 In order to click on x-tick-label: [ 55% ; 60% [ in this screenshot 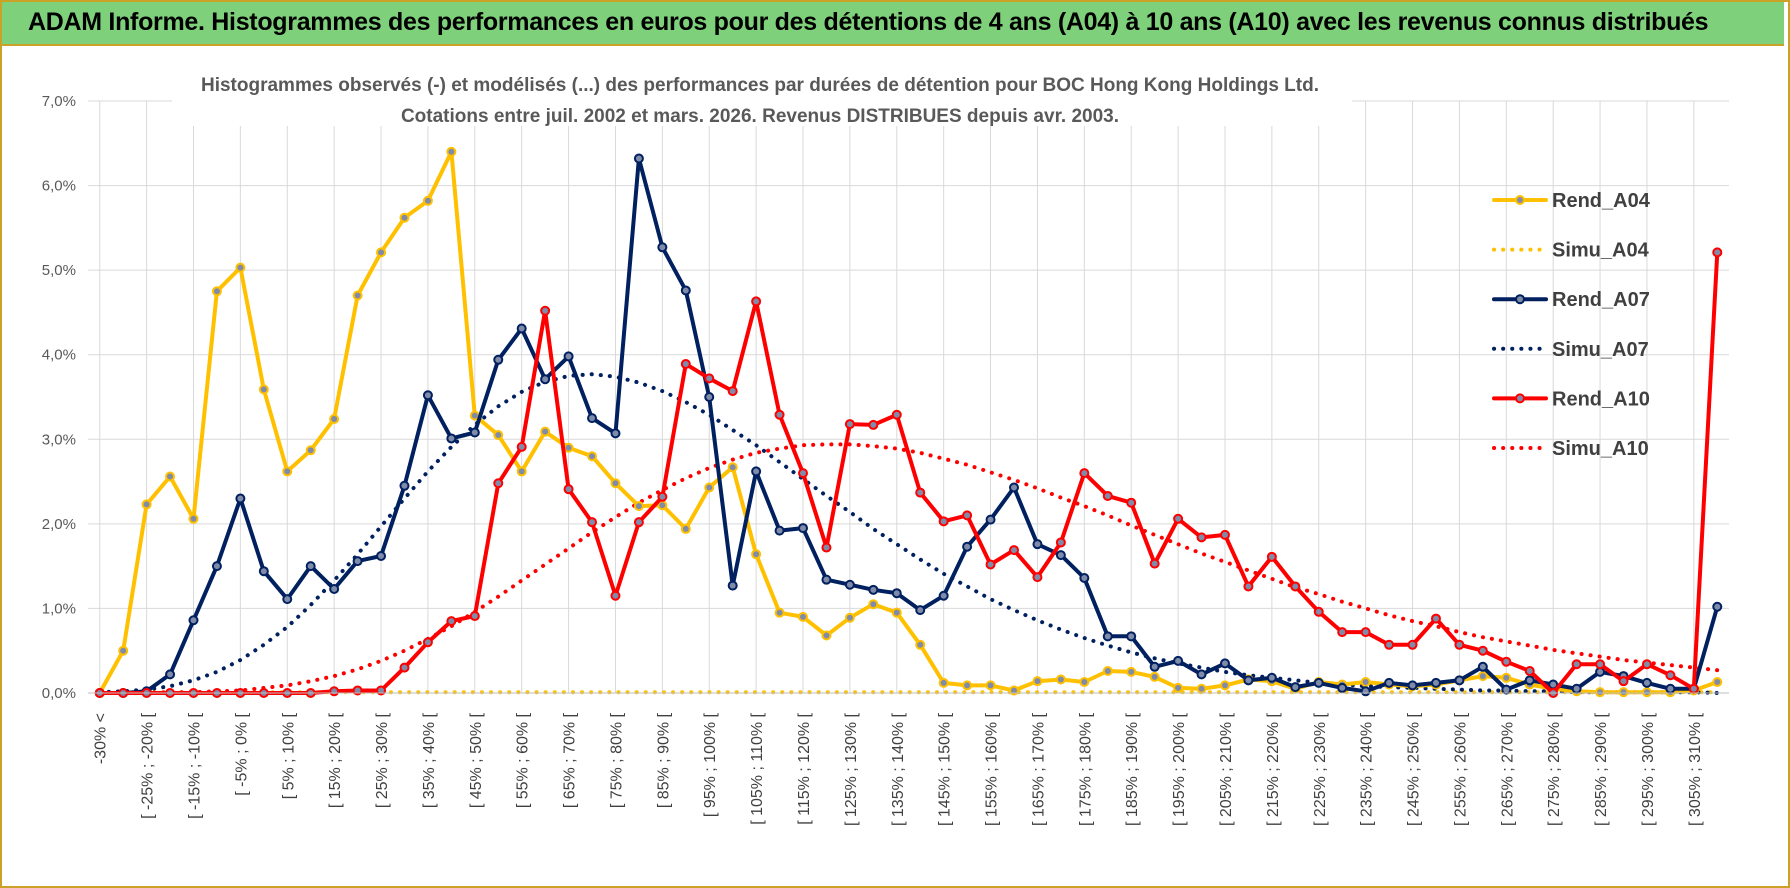, I will do `click(523, 760)`.